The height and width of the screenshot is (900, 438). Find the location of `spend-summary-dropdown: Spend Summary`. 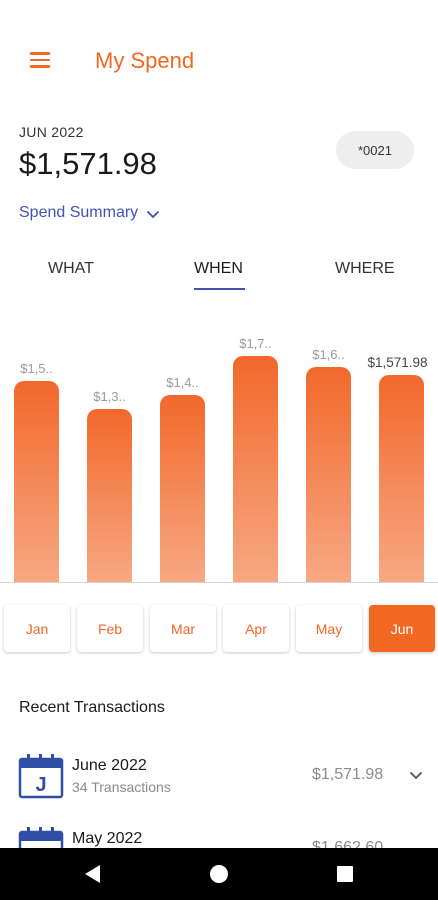

spend-summary-dropdown: Spend Summary is located at coordinates (89, 213).